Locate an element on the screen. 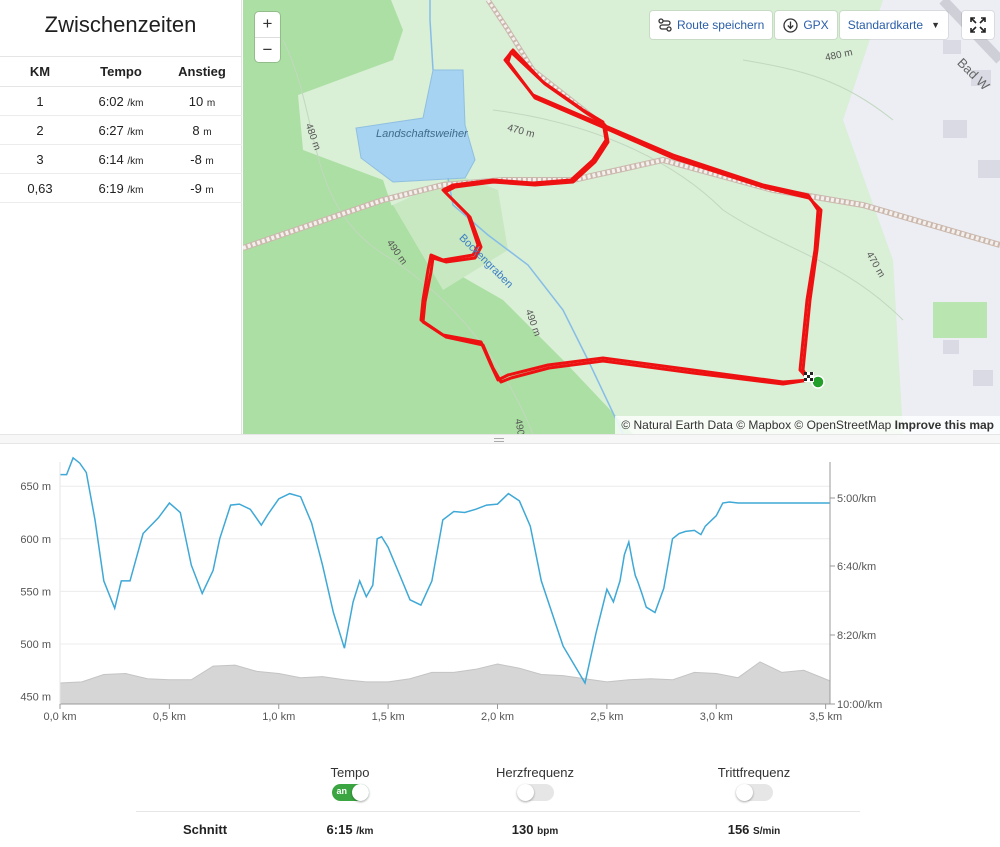 This screenshot has height=847, width=1000. header-tempo: Tempo is located at coordinates (121, 71).